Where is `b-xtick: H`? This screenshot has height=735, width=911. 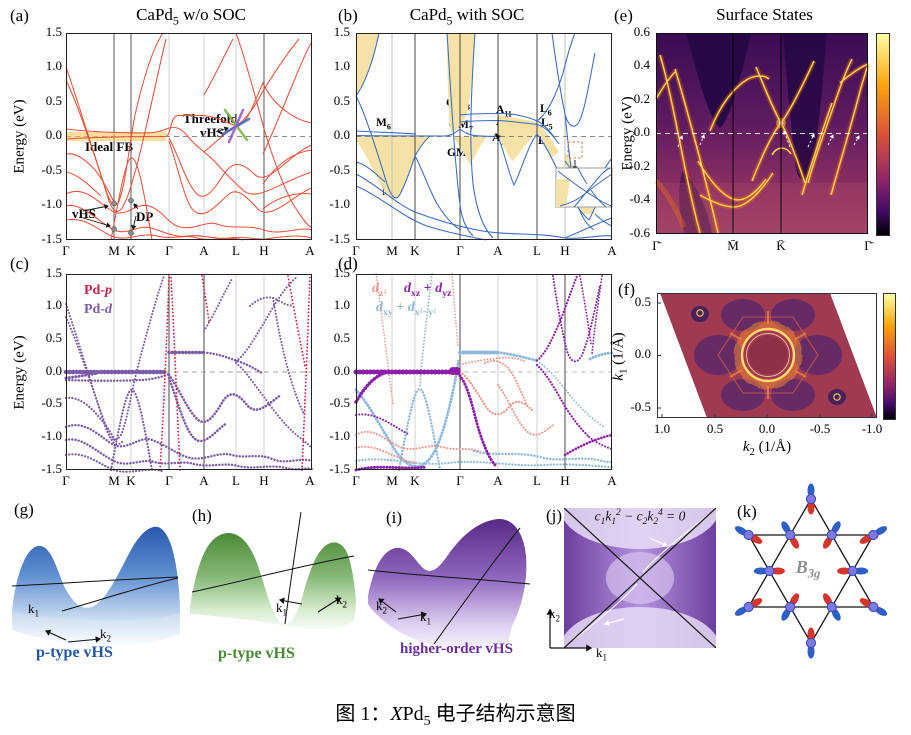 b-xtick: H is located at coordinates (565, 250).